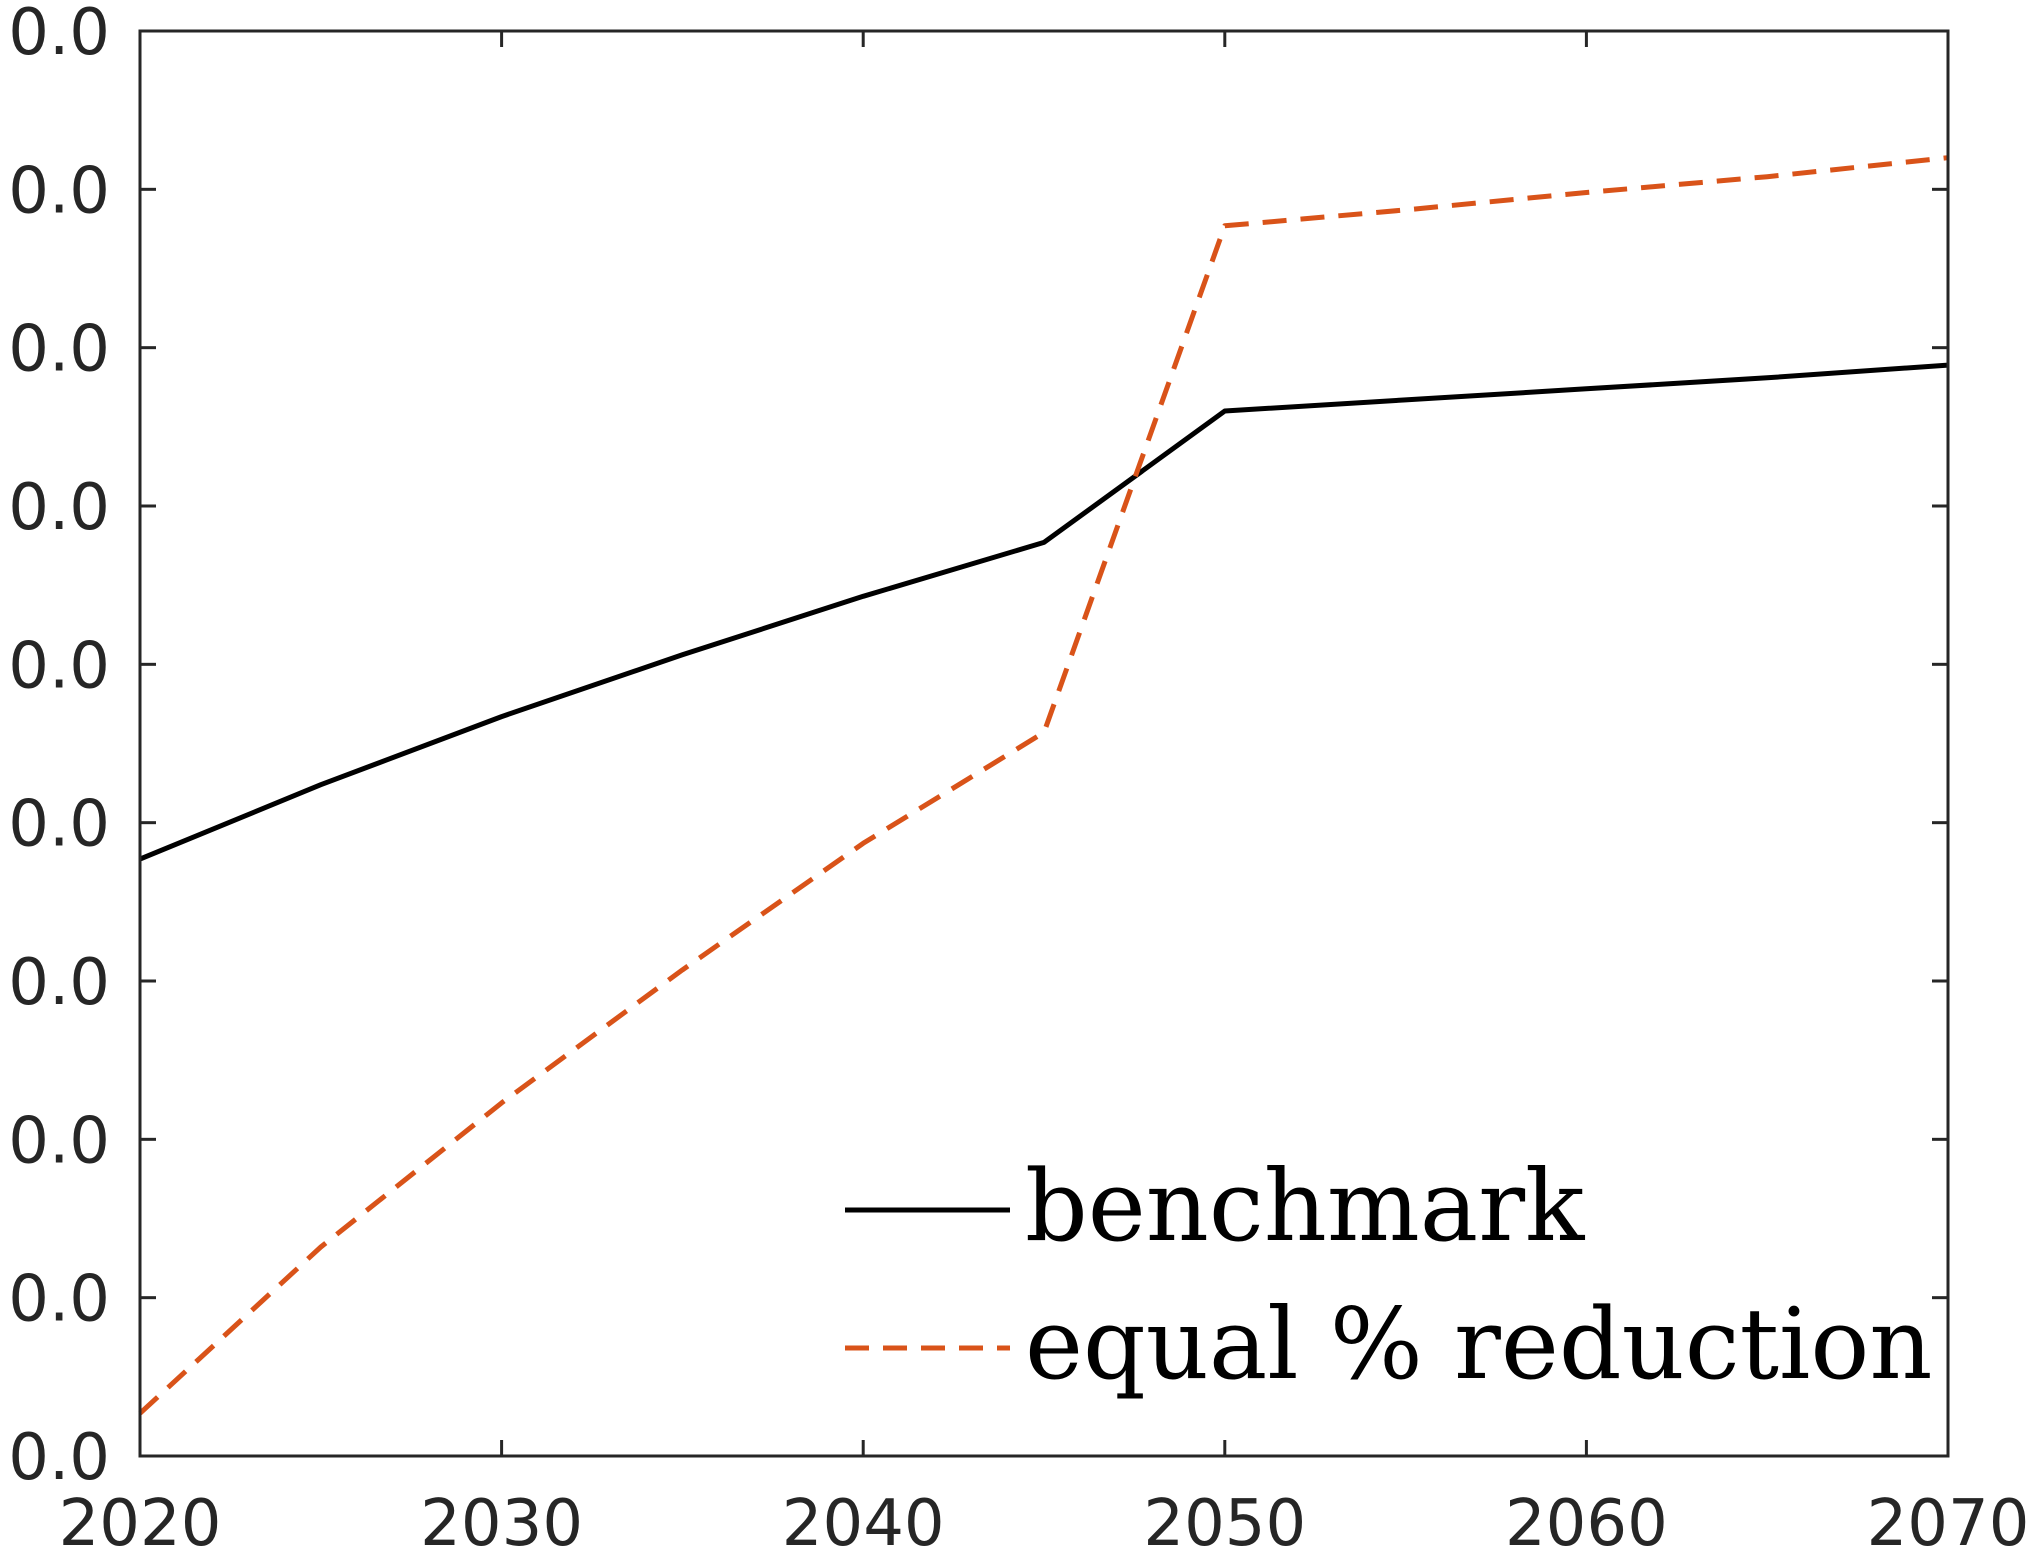  Describe the element at coordinates (501, 1520) in the screenshot. I see `x-tick-label: 2030` at that location.